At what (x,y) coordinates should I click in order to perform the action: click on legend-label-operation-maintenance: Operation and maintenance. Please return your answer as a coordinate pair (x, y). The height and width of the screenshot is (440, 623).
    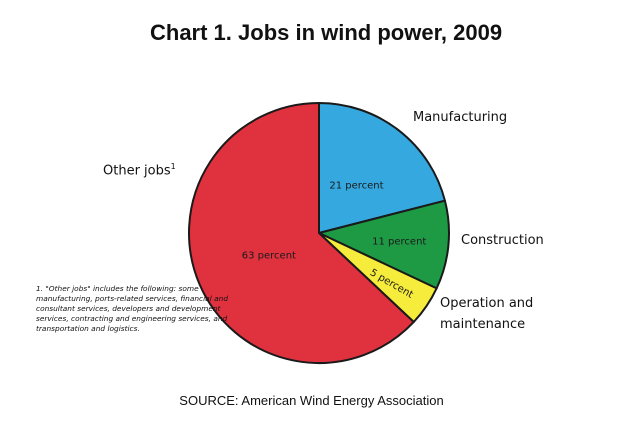
    Looking at the image, I should click on (487, 314).